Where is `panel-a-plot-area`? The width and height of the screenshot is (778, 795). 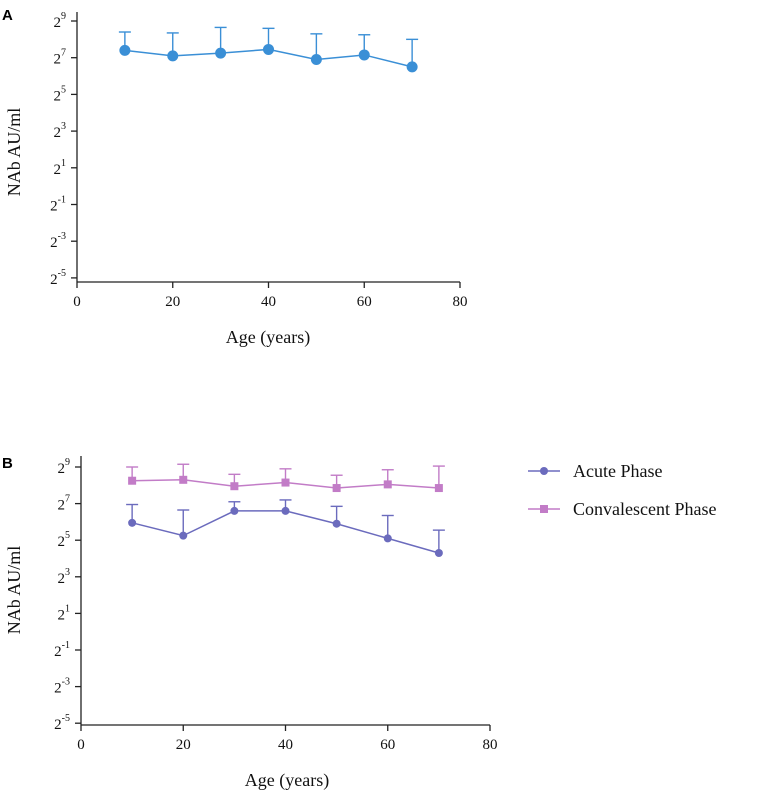 panel-a-plot-area is located at coordinates (268, 49).